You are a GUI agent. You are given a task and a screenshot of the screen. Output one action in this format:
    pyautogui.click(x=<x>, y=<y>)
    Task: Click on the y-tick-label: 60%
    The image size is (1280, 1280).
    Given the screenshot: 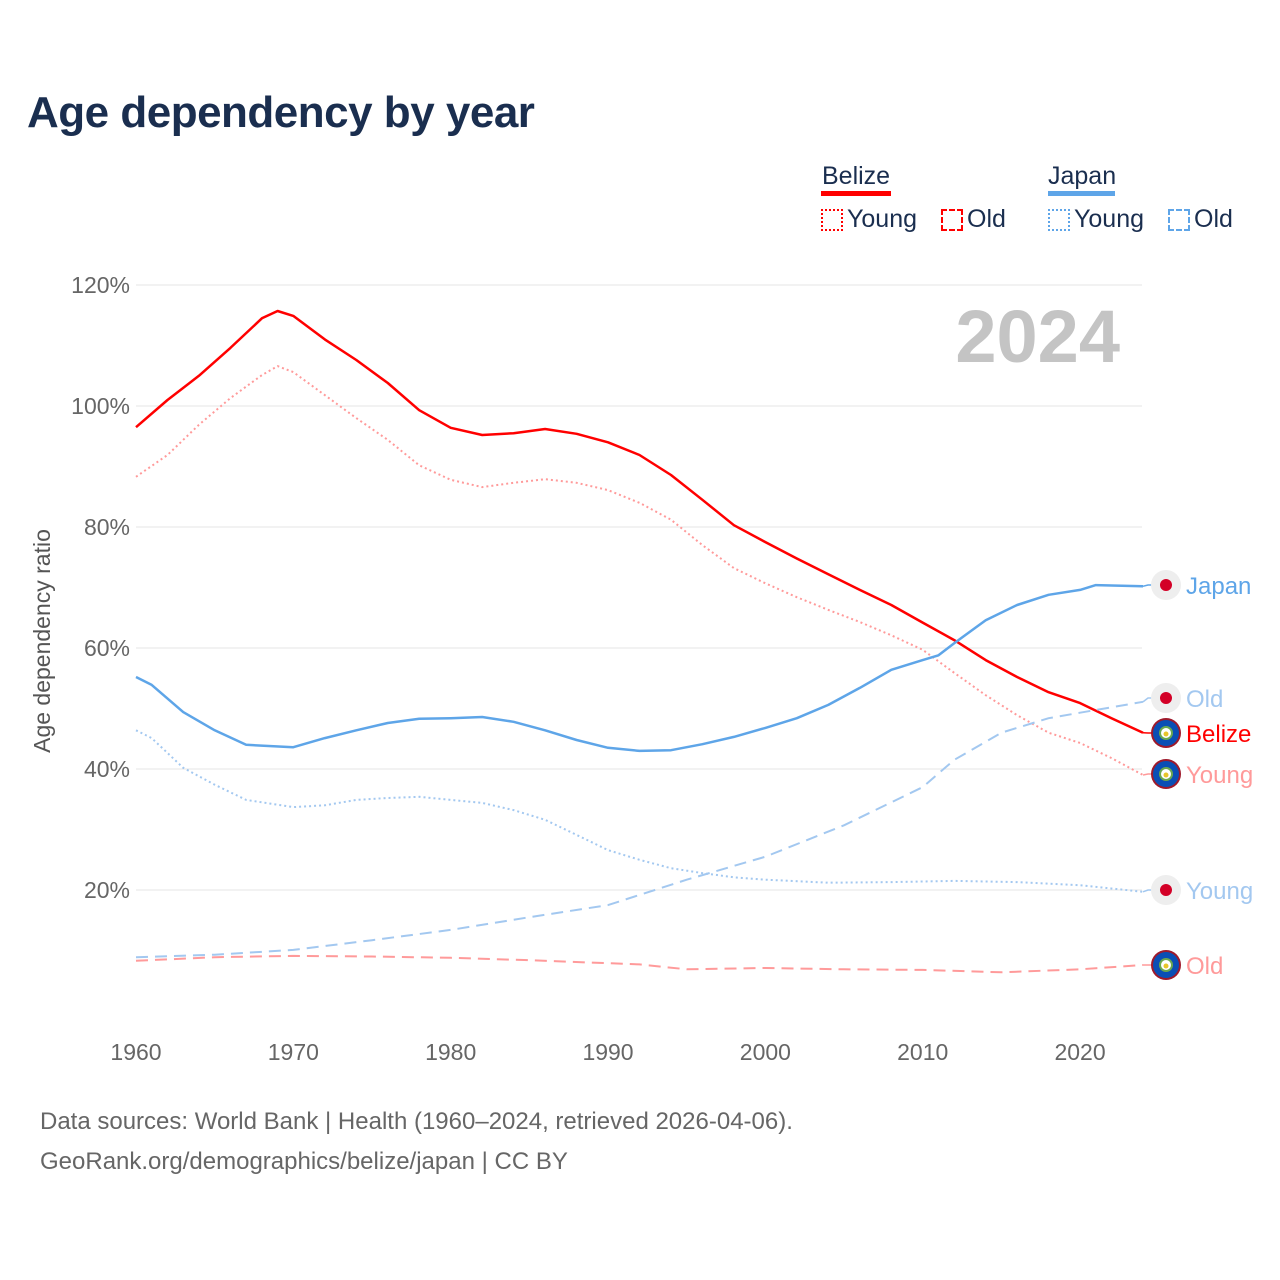 What is the action you would take?
    pyautogui.click(x=107, y=648)
    